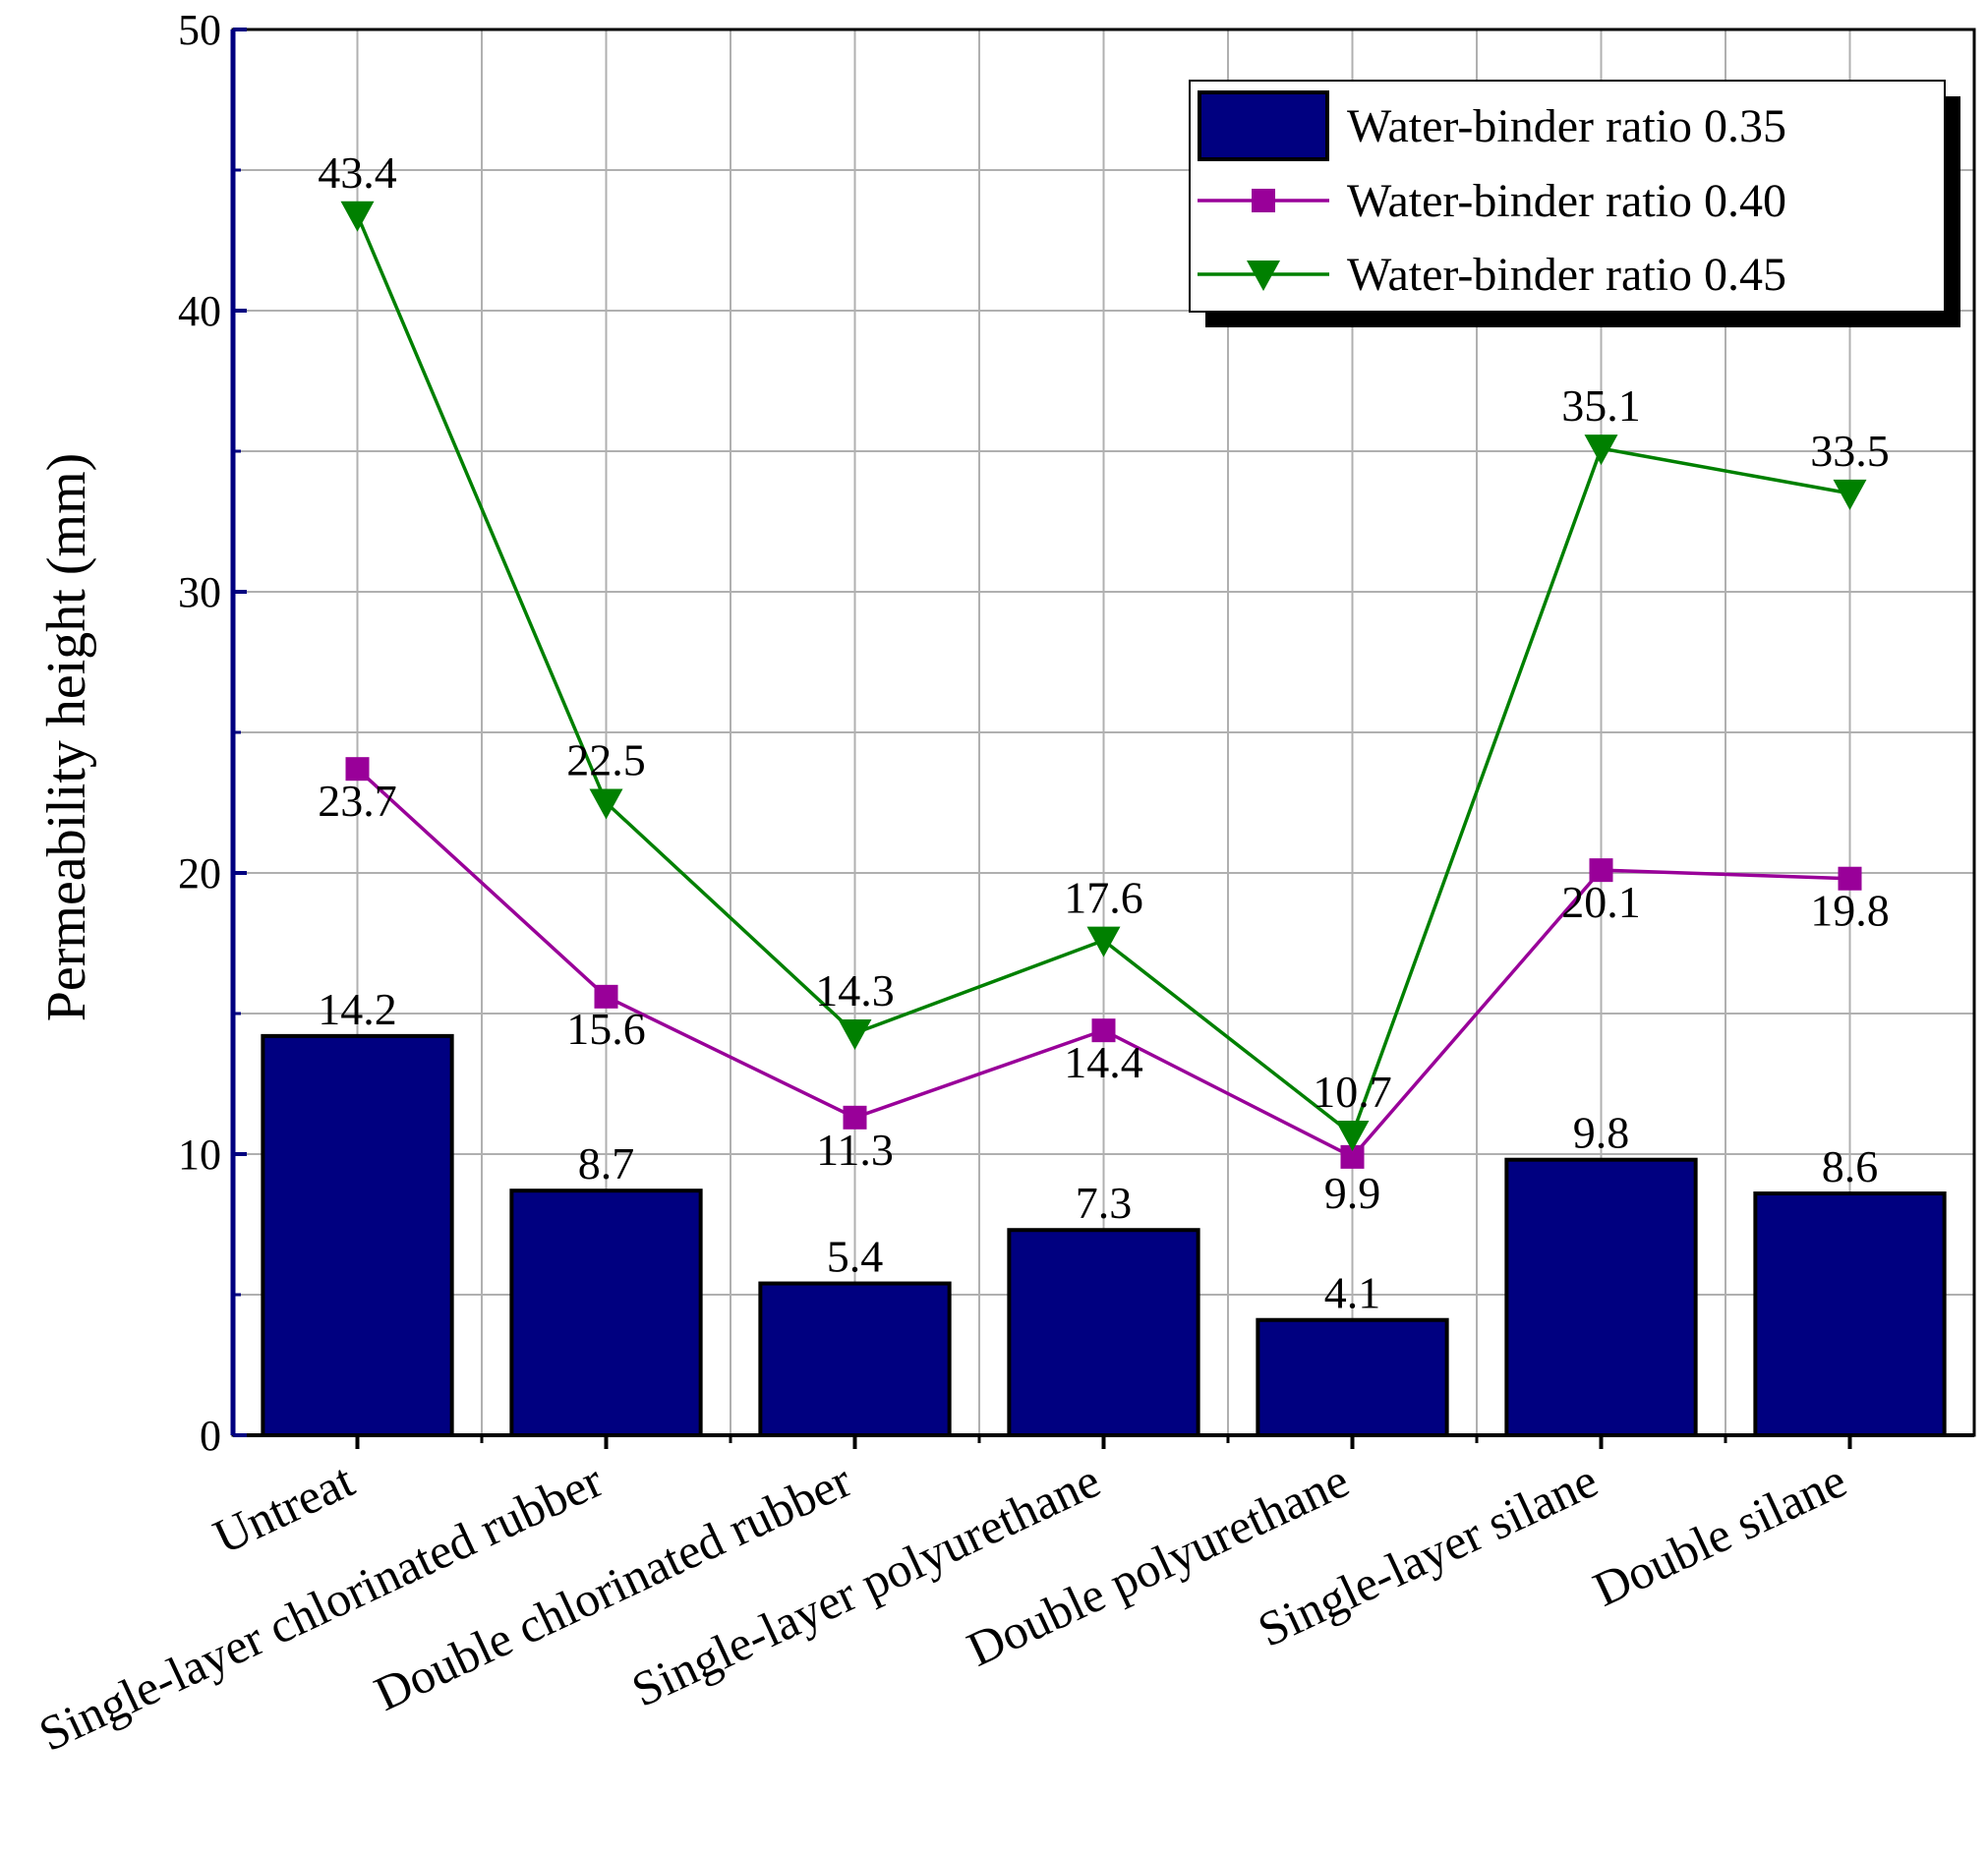 This screenshot has height=1856, width=1988. What do you see at coordinates (855, 1257) in the screenshot?
I see `bar-value-label: 5.4` at bounding box center [855, 1257].